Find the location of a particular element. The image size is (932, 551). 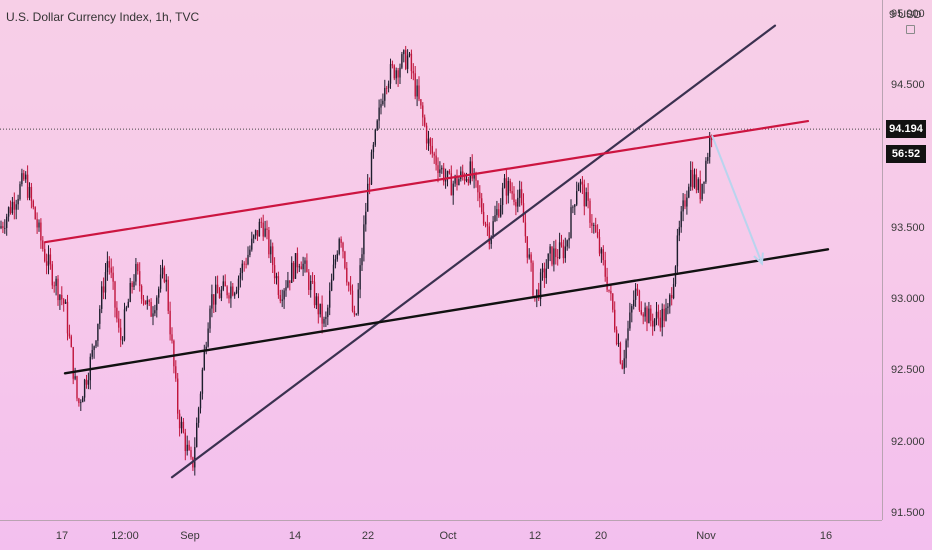

time-tick-label: 14 is located at coordinates (295, 536).